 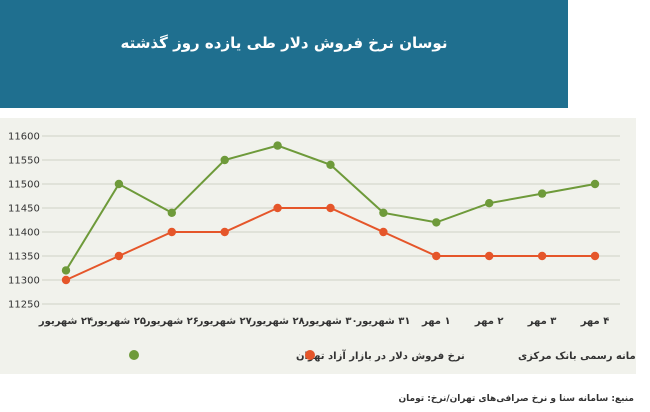 What do you see at coordinates (277, 321) in the screenshot?
I see `x-tick-label: ۲۸ شهریور` at bounding box center [277, 321].